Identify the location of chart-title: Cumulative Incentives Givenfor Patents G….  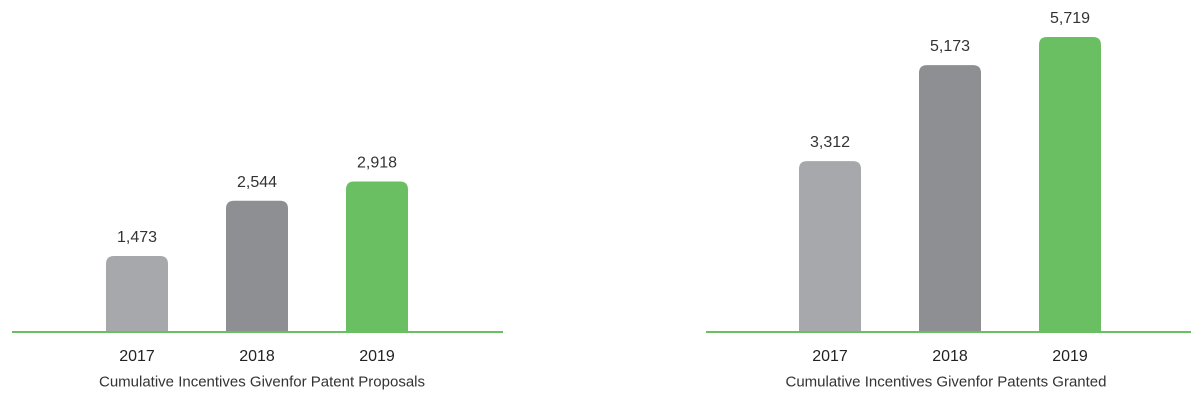
(946, 382).